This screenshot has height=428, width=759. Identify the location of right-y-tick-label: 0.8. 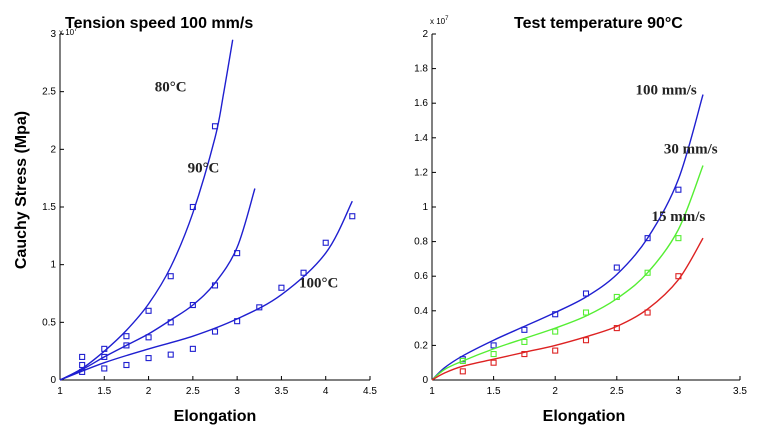
(421, 242).